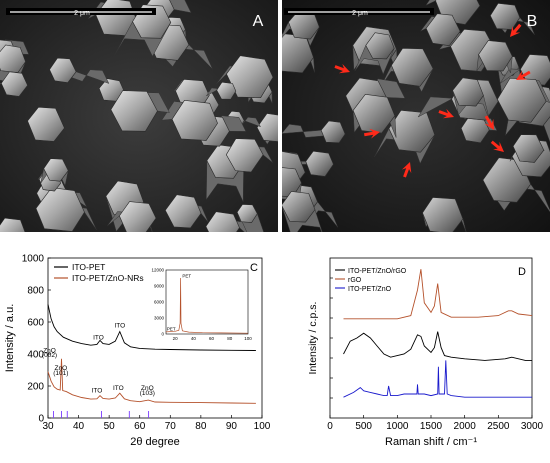 The width and height of the screenshot is (550, 463). I want to click on y-tick-label: 200, so click(35, 387).